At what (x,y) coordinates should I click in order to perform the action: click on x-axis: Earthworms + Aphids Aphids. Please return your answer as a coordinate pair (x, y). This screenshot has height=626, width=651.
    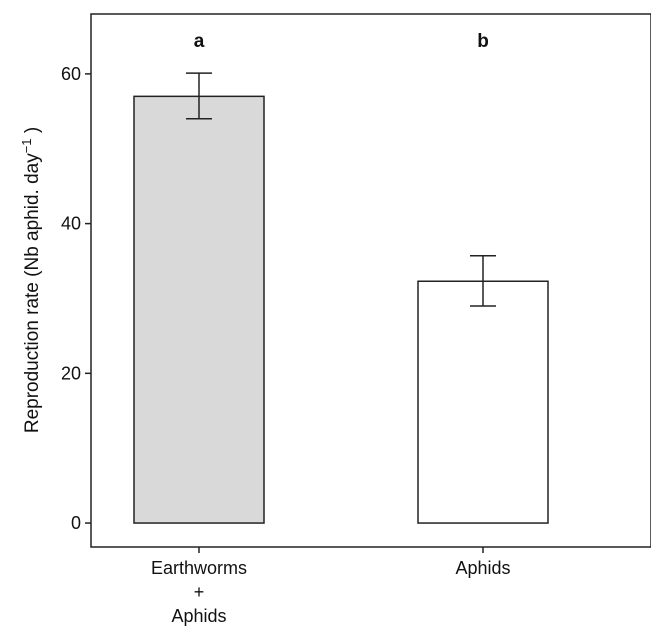
    Looking at the image, I should click on (331, 586).